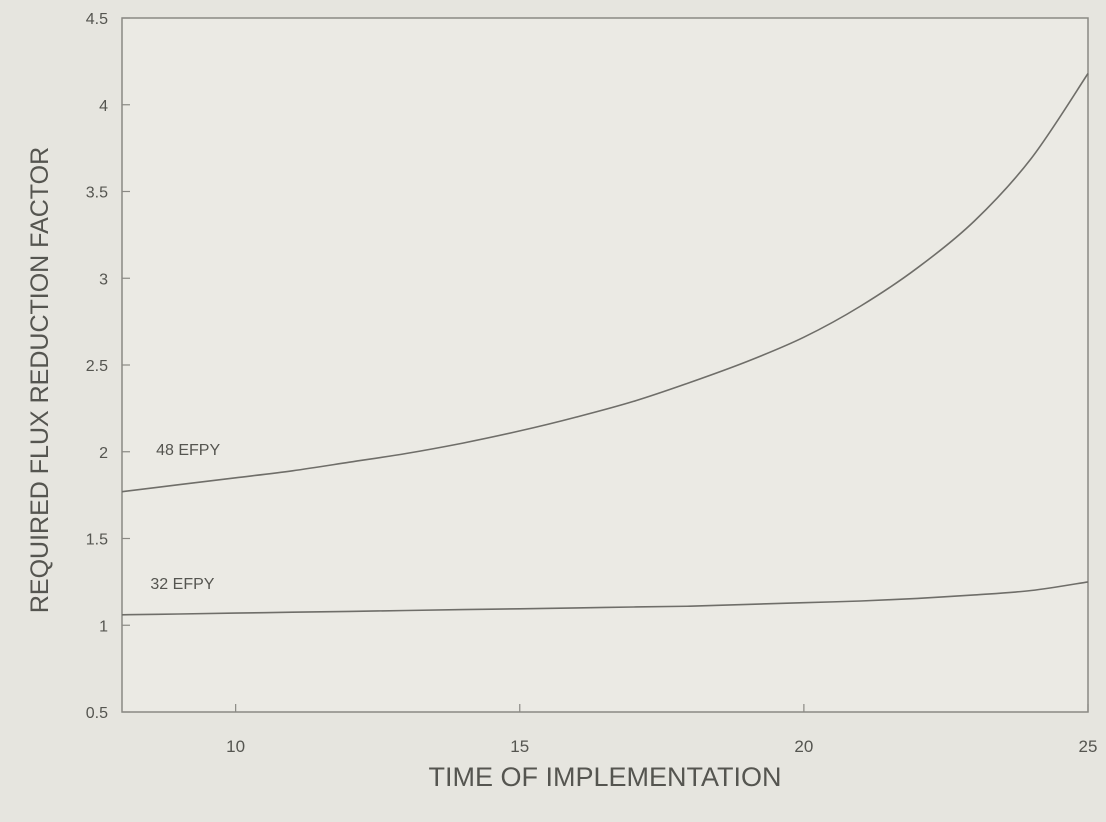 The width and height of the screenshot is (1106, 822). I want to click on y-tick-label: 3, so click(103, 279).